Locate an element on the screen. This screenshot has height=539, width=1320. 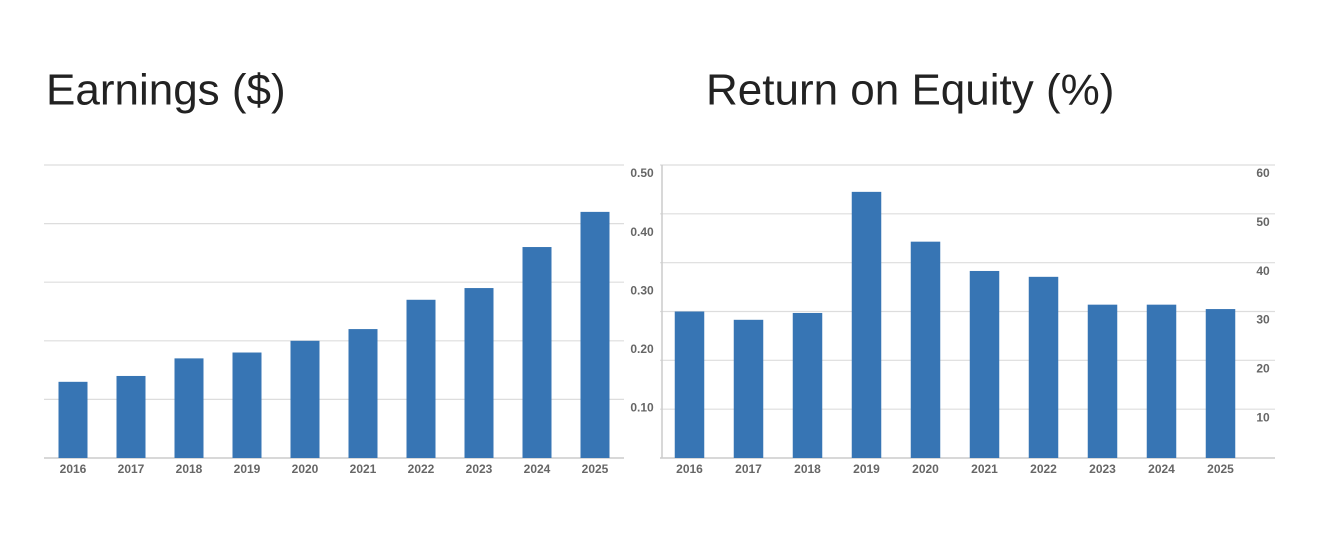
y-tick-label: 30 is located at coordinates (1263, 320).